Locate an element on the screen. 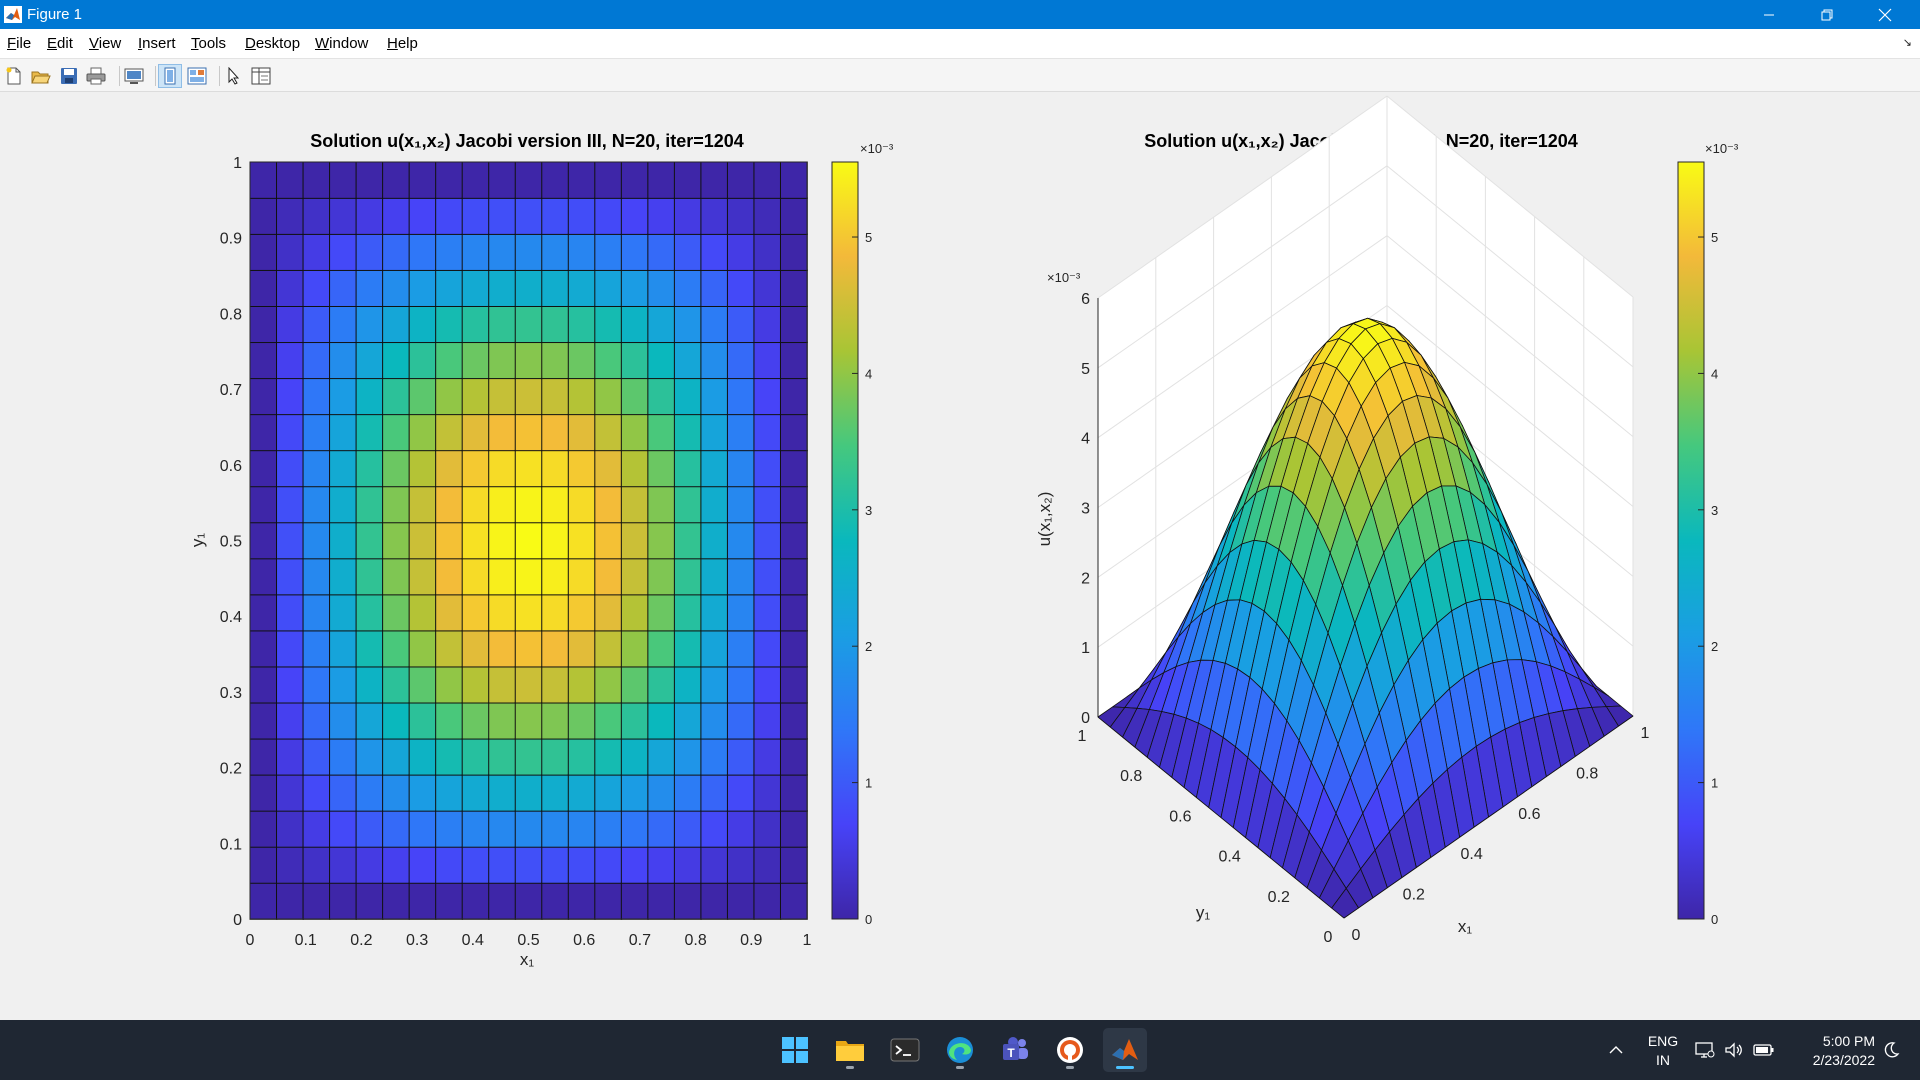  hide-plot-tools-button is located at coordinates (170, 76).